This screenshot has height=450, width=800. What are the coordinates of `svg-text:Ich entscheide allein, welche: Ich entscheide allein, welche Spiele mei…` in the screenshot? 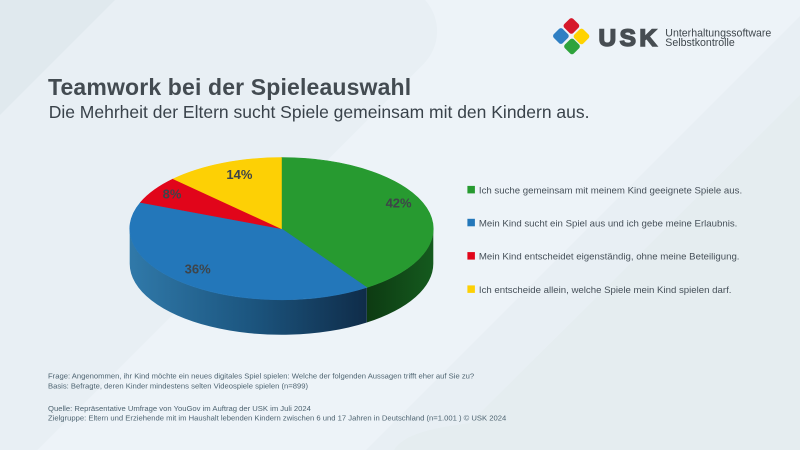 It's located at (605, 290).